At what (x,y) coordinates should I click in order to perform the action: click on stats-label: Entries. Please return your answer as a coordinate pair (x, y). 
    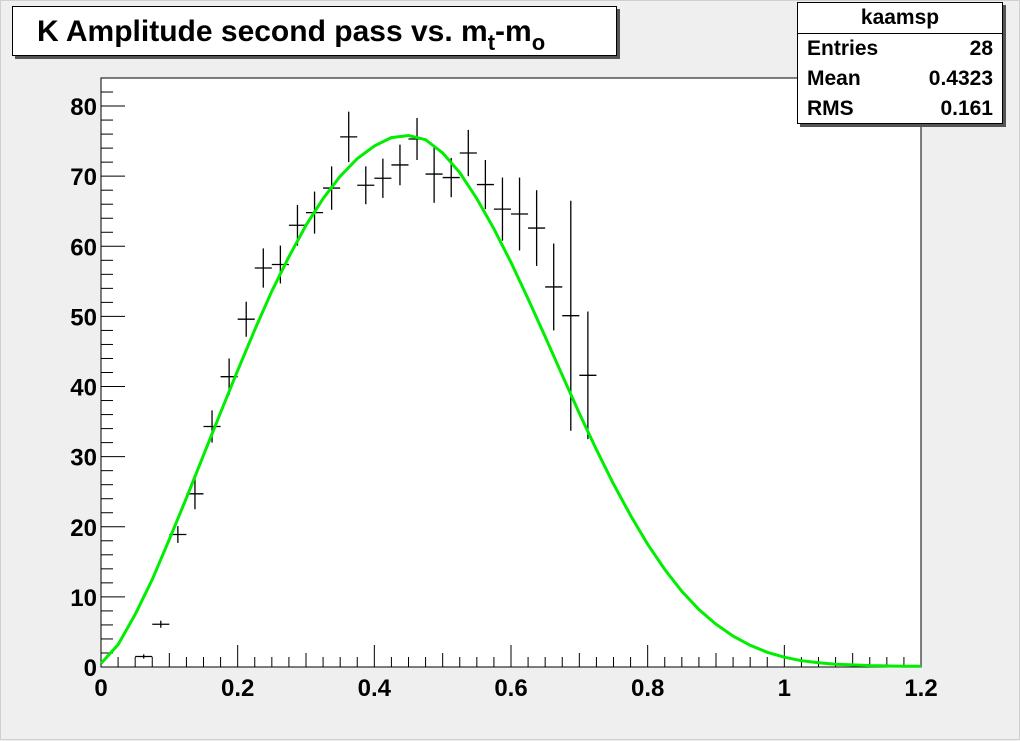
    Looking at the image, I should click on (843, 48).